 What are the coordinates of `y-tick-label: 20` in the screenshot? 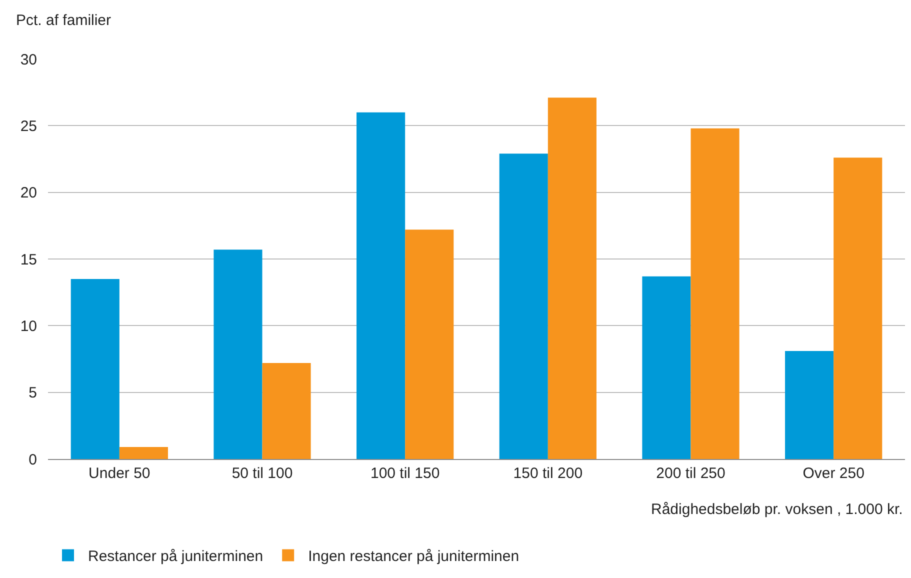 It's located at (28, 193).